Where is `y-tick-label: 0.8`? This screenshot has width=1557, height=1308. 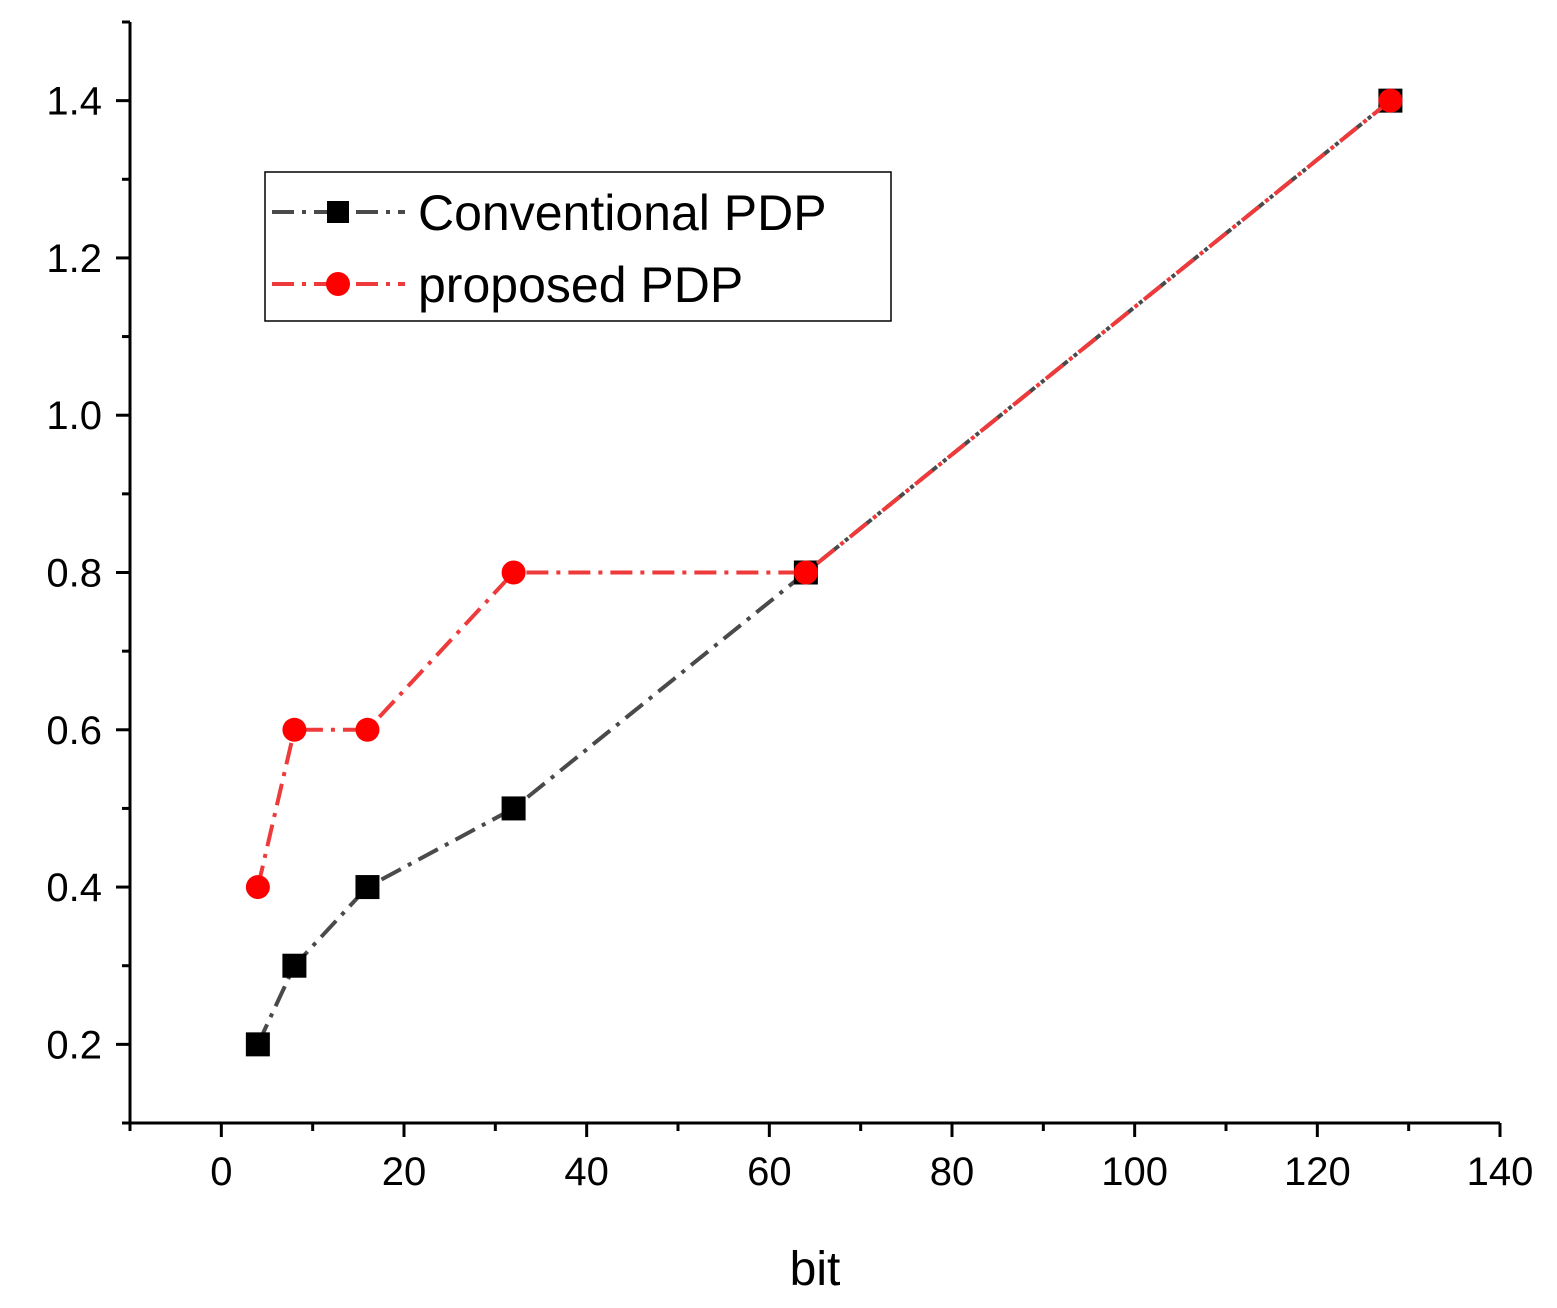
y-tick-label: 0.8 is located at coordinates (74, 574).